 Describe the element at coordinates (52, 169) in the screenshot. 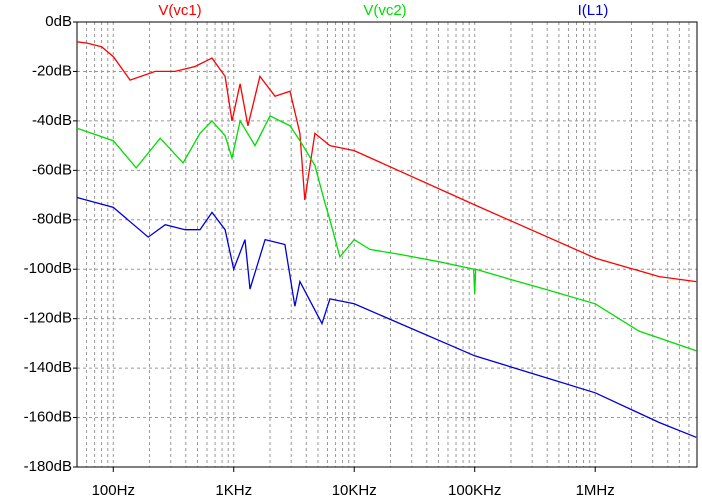

I see `y-tick-label: -60dB` at that location.